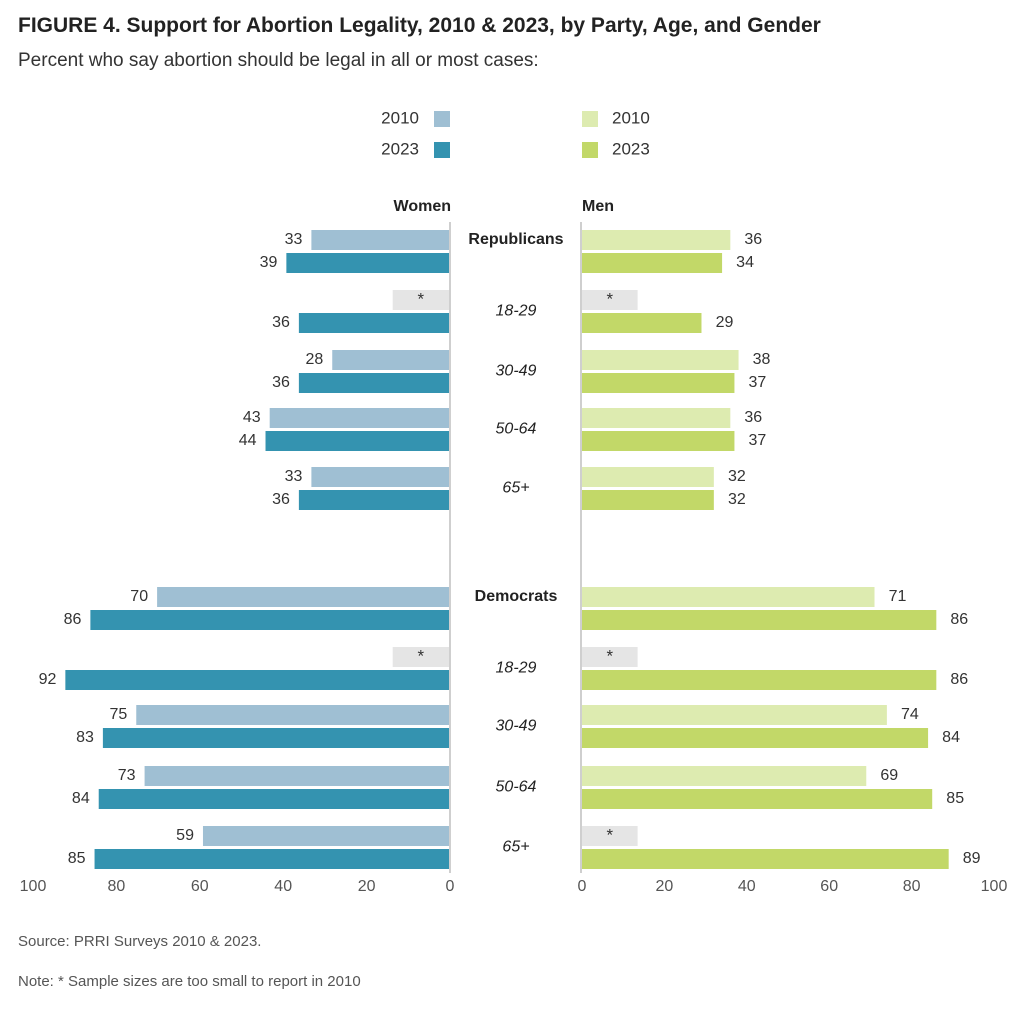 Image resolution: width=1024 pixels, height=1009 pixels. What do you see at coordinates (117, 886) in the screenshot?
I see `x-tick-women: 80` at bounding box center [117, 886].